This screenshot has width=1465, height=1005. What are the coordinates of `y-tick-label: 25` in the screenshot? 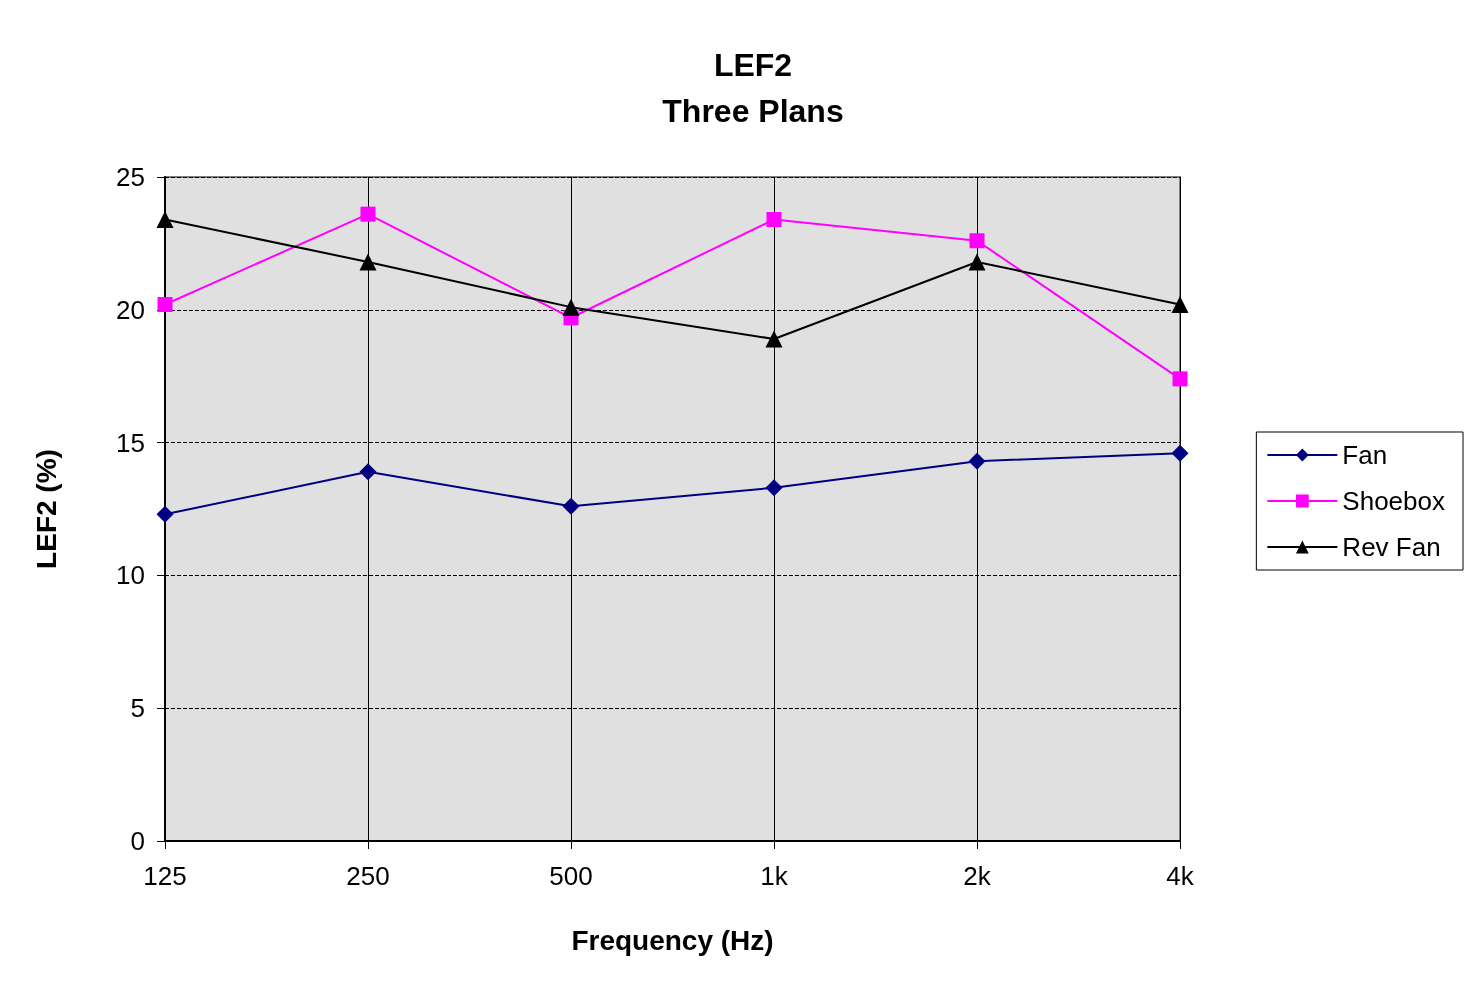 It's located at (130, 177).